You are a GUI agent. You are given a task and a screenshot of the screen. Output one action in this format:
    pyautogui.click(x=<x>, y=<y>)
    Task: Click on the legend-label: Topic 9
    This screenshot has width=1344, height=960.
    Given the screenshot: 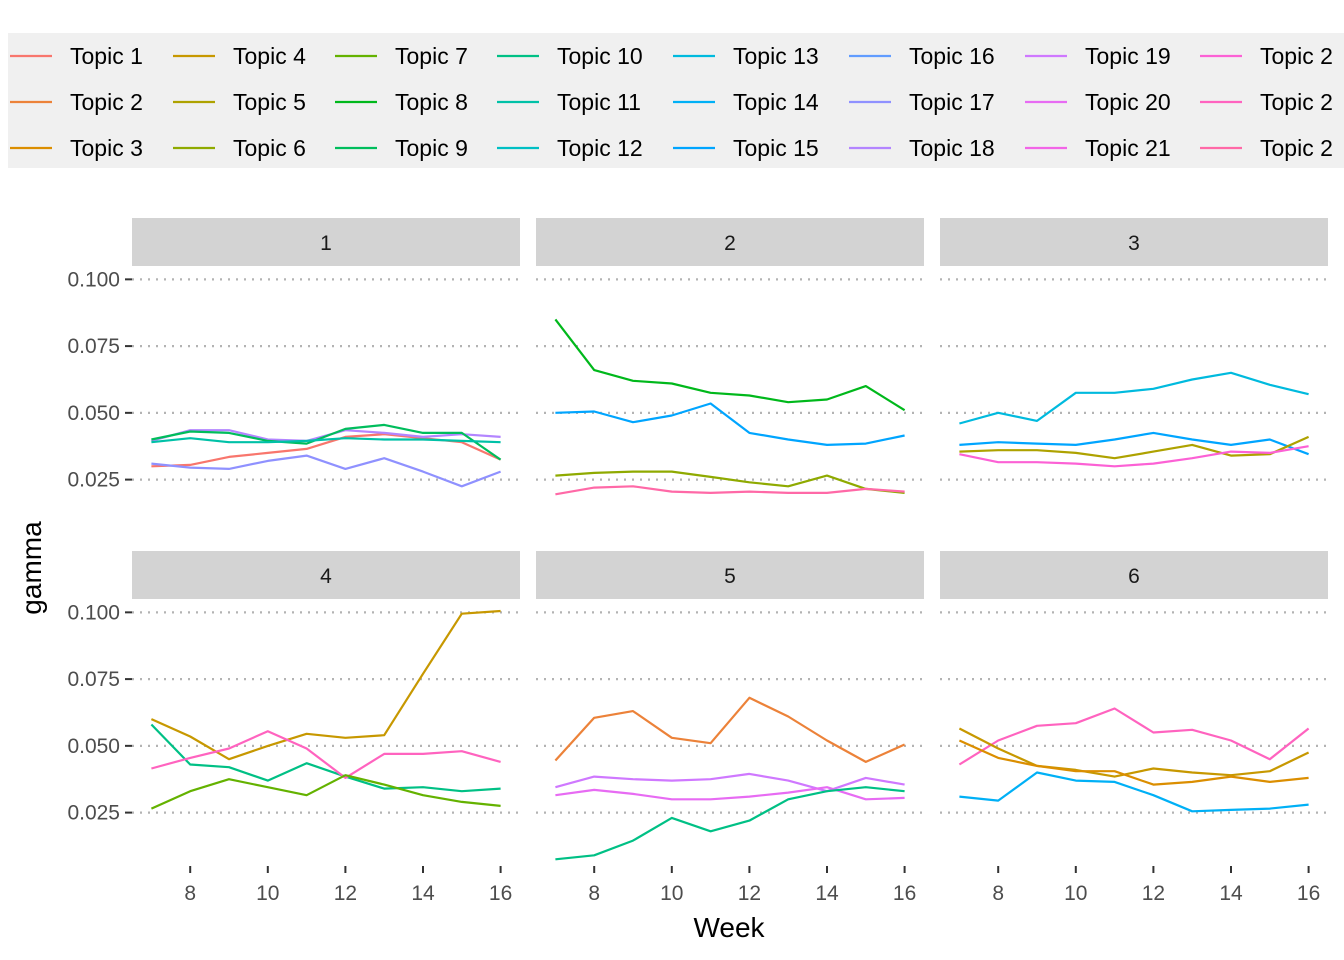 What is the action you would take?
    pyautogui.click(x=431, y=148)
    